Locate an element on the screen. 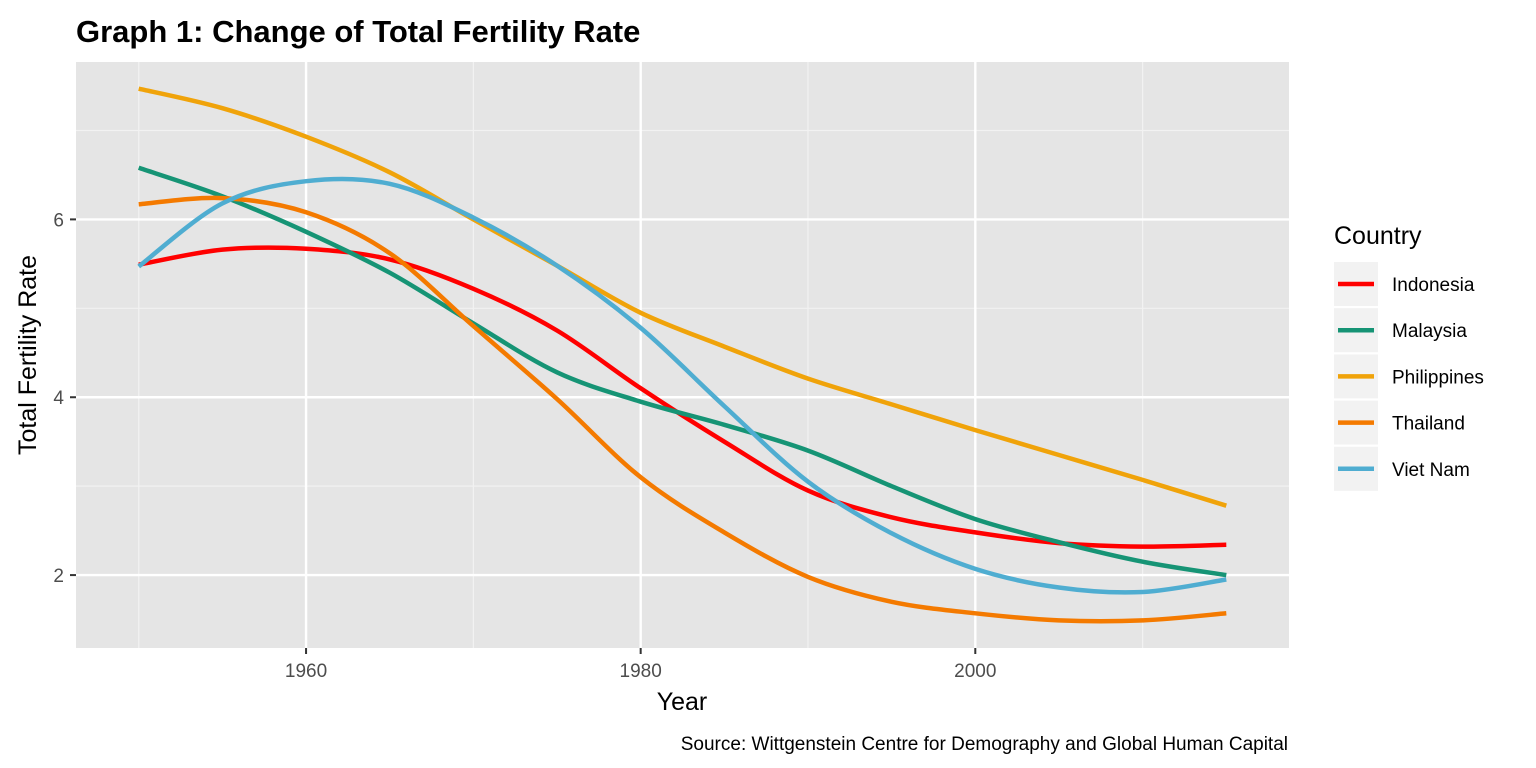  y-axis: 2 4 6 is located at coordinates (64, 398).